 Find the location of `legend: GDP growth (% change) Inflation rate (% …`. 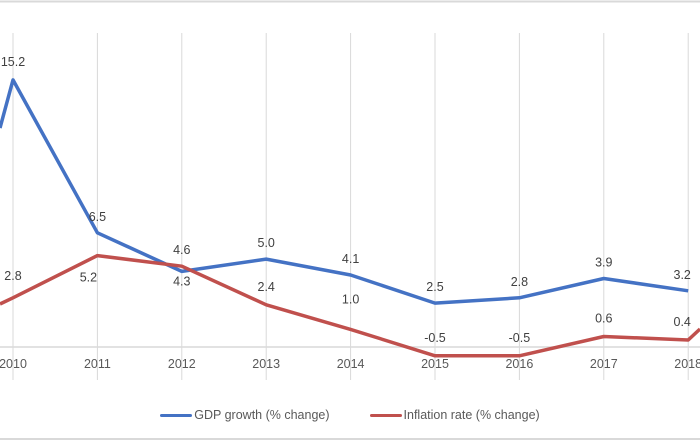

legend: GDP growth (% change) Inflation rate (% … is located at coordinates (350, 415).